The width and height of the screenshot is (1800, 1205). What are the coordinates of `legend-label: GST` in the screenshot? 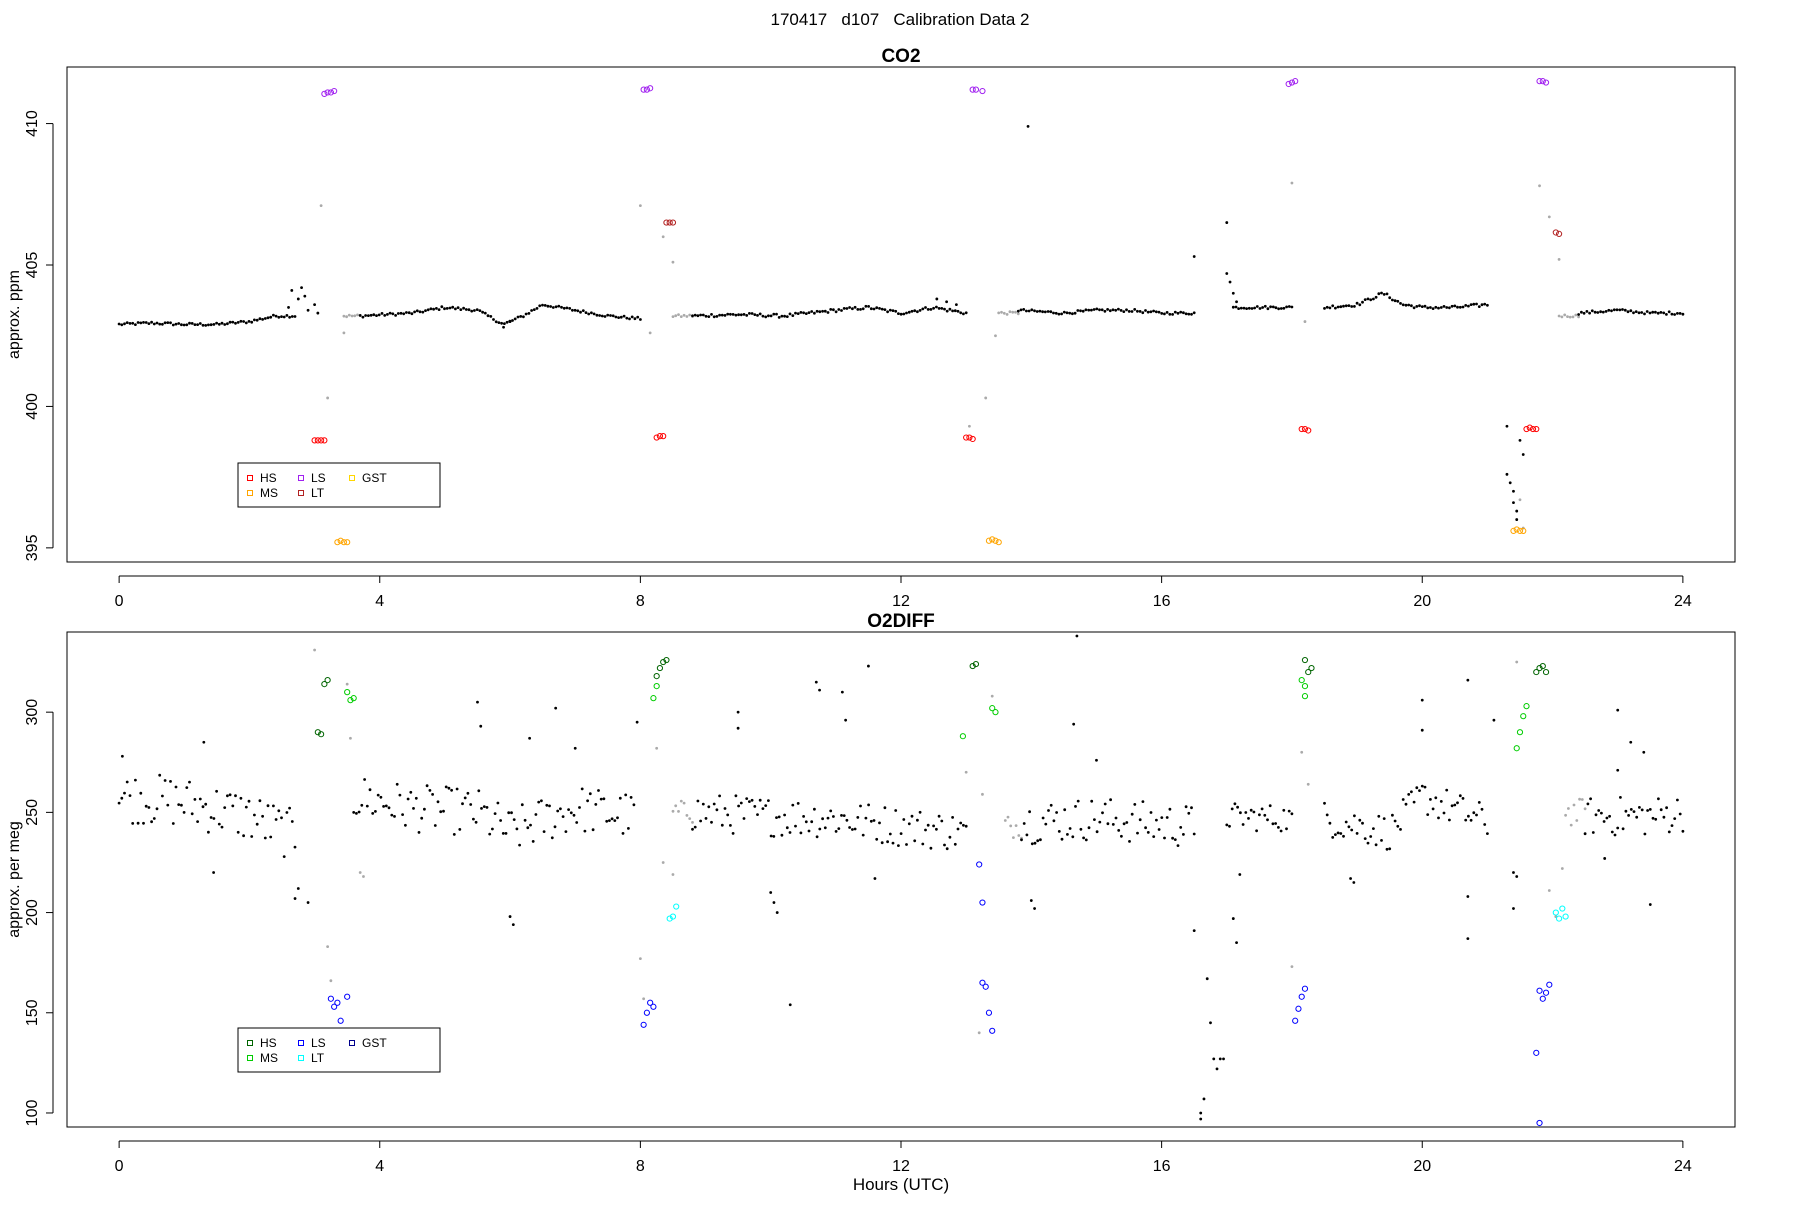 It's located at (374, 1043).